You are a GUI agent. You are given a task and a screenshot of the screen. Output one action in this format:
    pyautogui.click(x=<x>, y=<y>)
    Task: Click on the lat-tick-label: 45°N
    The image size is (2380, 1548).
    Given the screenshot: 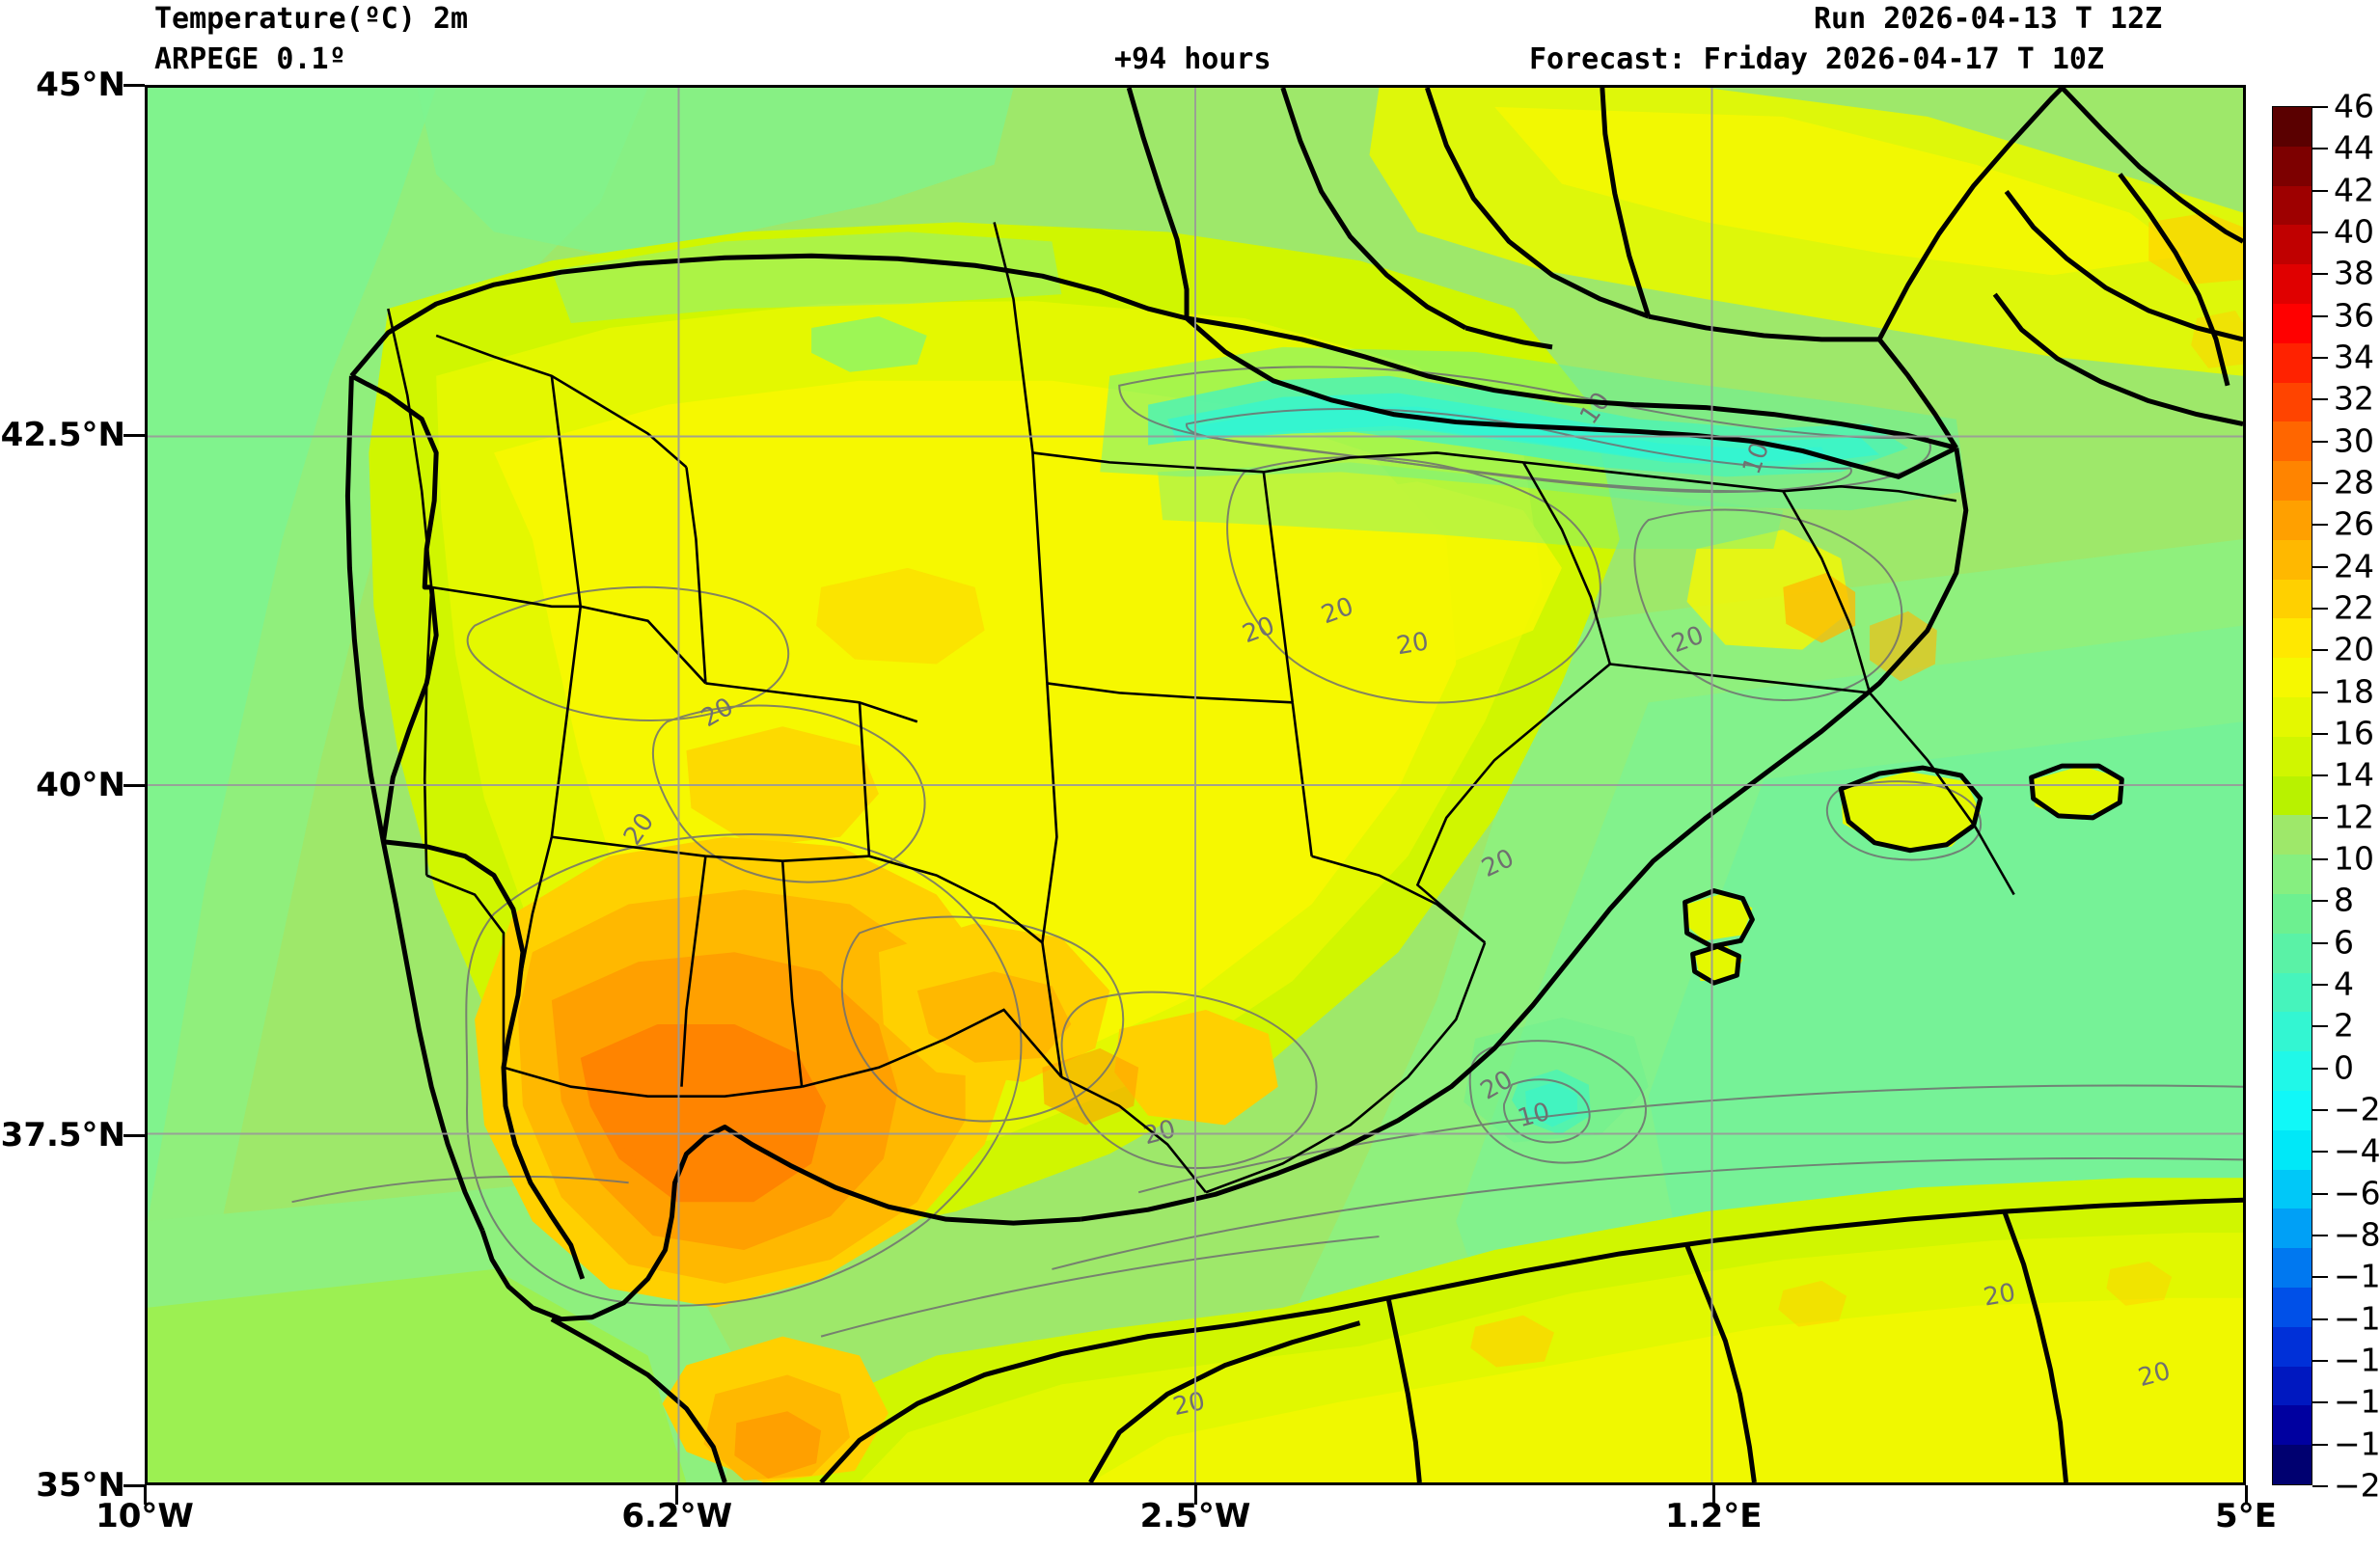 What is the action you would take?
    pyautogui.click(x=81, y=85)
    